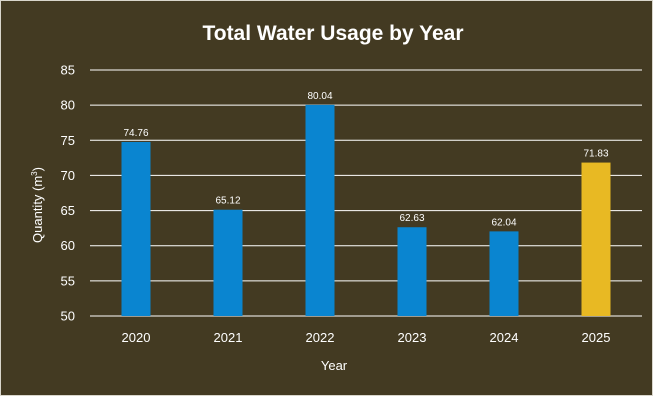 The height and width of the screenshot is (396, 653). I want to click on y-tick-label: 75, so click(68, 140).